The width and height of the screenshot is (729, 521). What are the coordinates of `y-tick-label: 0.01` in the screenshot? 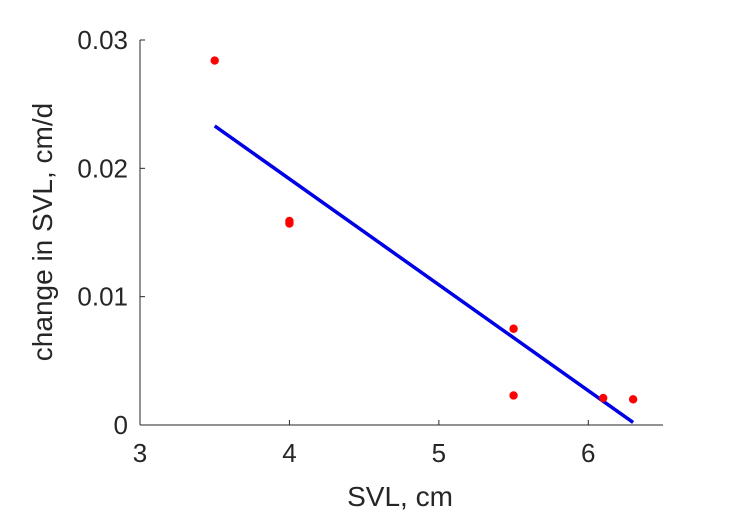 It's located at (102, 297).